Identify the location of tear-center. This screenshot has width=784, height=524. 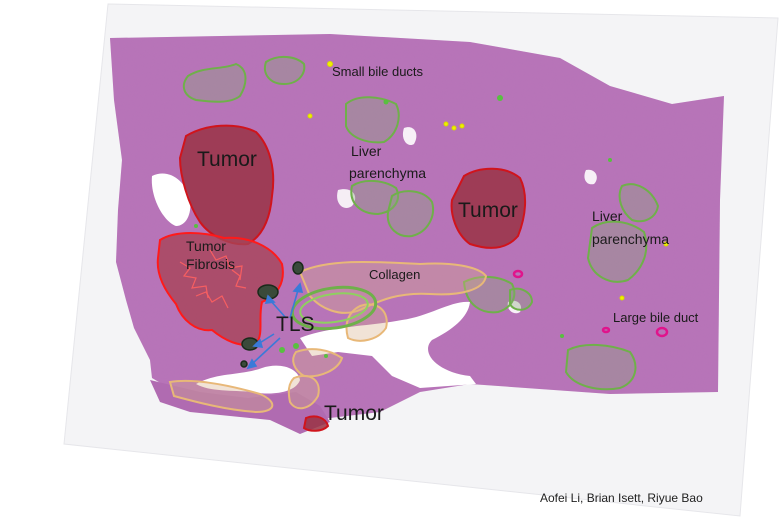
(388, 344).